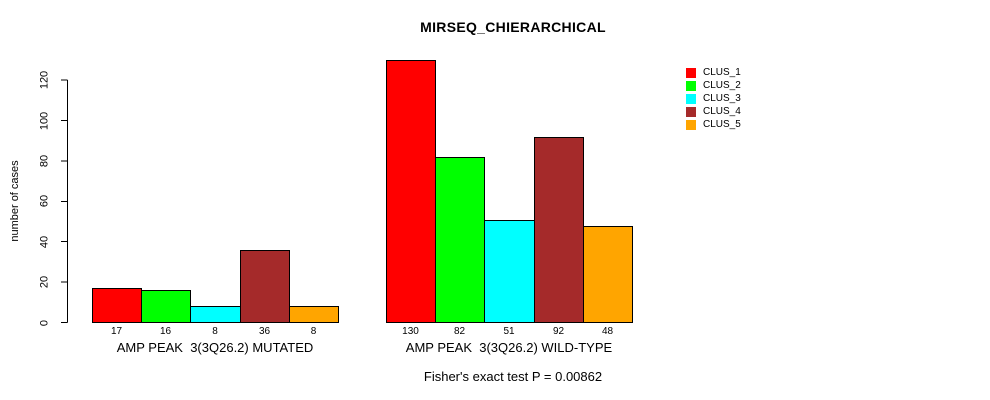 The image size is (990, 400). I want to click on bar-value-label: 92, so click(558, 331).